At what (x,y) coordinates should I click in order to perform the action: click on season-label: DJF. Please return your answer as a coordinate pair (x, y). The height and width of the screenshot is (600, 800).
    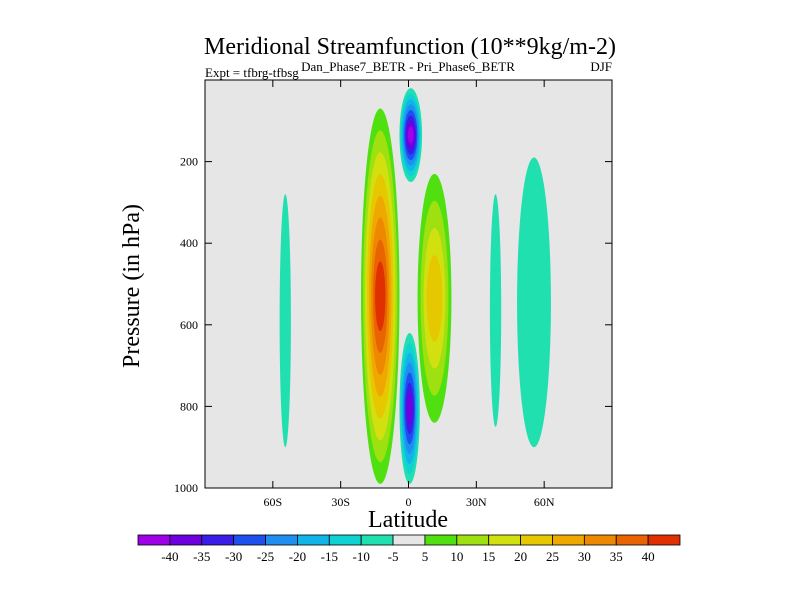
    Looking at the image, I should click on (601, 66).